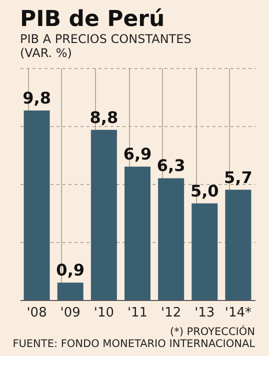 The height and width of the screenshot is (377, 275). Describe the element at coordinates (204, 313) in the screenshot. I see `x-tick-label: '13` at that location.